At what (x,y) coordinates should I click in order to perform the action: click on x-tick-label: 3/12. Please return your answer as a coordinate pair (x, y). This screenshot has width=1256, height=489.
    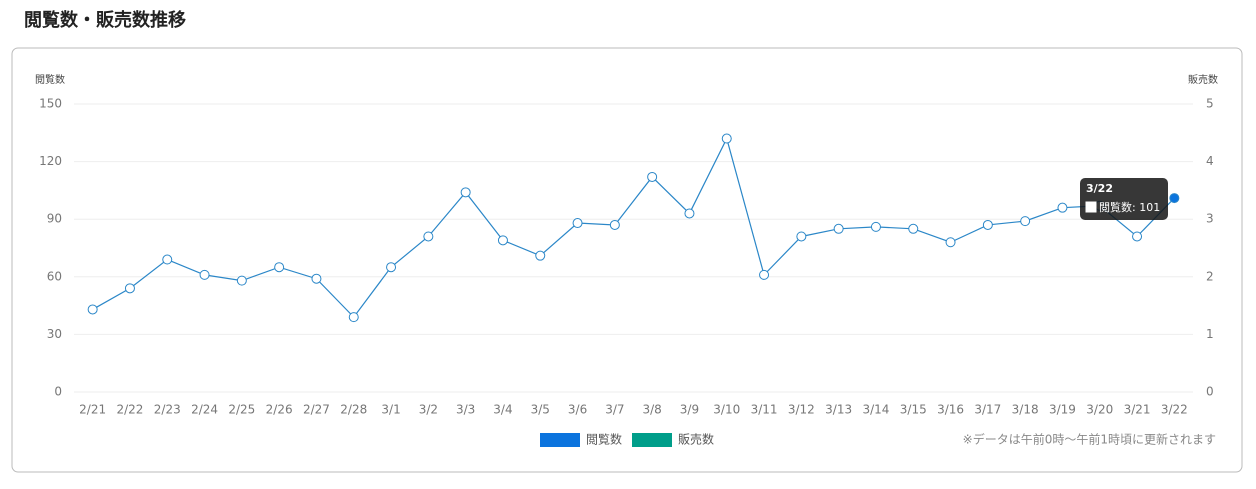
    Looking at the image, I should click on (801, 410).